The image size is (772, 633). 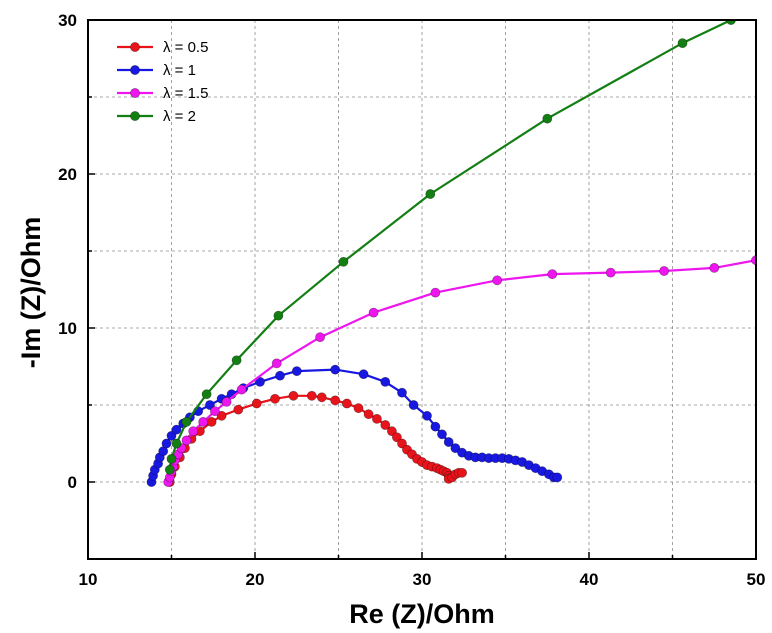 What do you see at coordinates (156, 116) in the screenshot?
I see `legend-item: λ = 2` at bounding box center [156, 116].